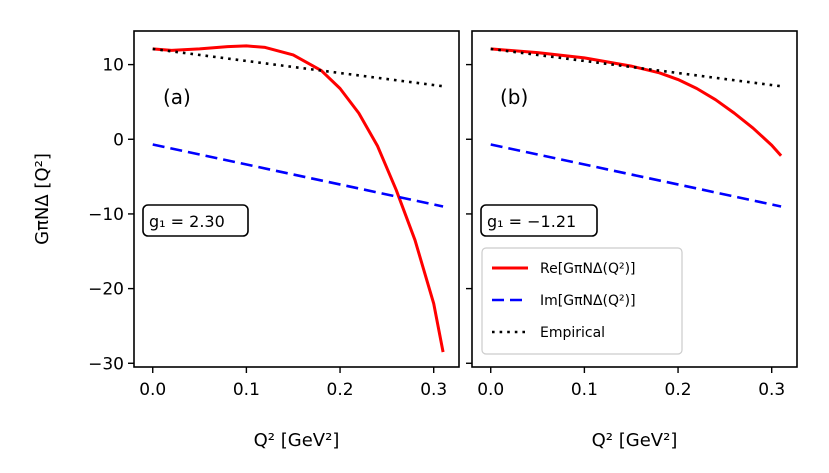 This screenshot has height=473, width=829. Describe the element at coordinates (187, 221) in the screenshot. I see `annotation-text: g₁ = 2.30` at that location.